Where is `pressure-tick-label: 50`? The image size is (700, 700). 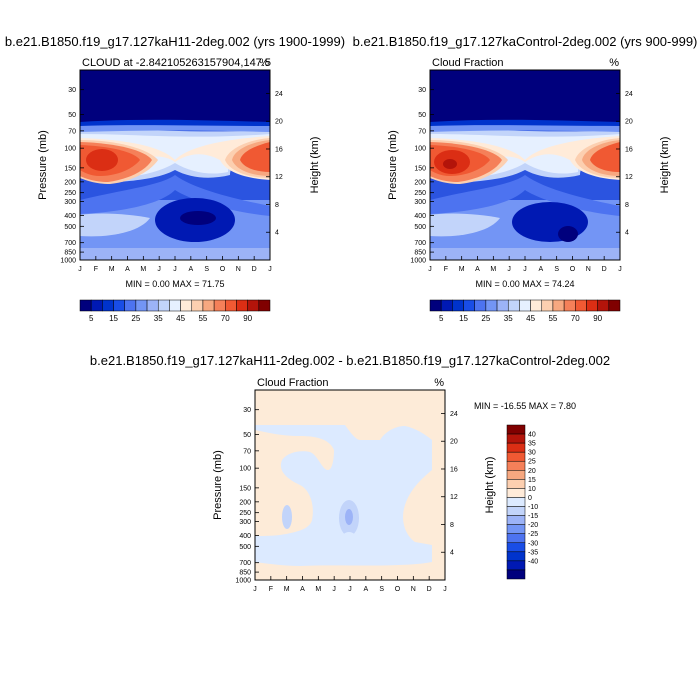 pressure-tick-label: 50 is located at coordinates (247, 435).